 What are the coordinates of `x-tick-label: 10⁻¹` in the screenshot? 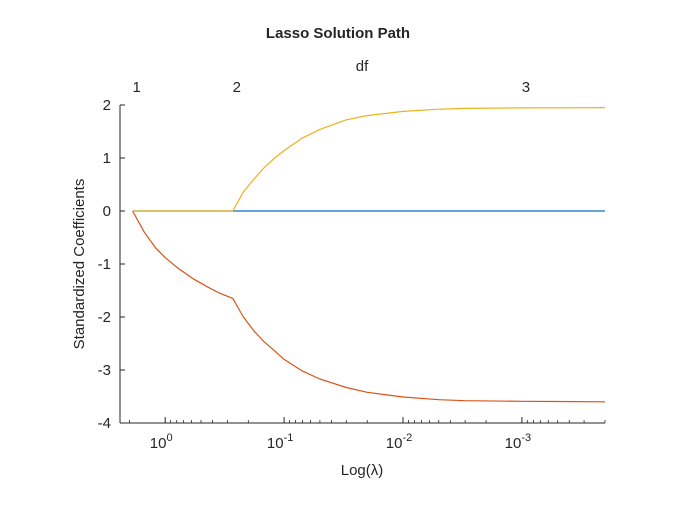 It's located at (280, 442).